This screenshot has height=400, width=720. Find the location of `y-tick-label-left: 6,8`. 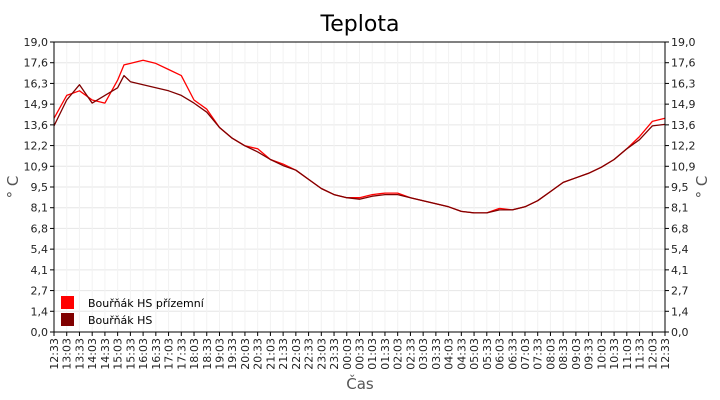

y-tick-label-left: 6,8 is located at coordinates (40, 228).